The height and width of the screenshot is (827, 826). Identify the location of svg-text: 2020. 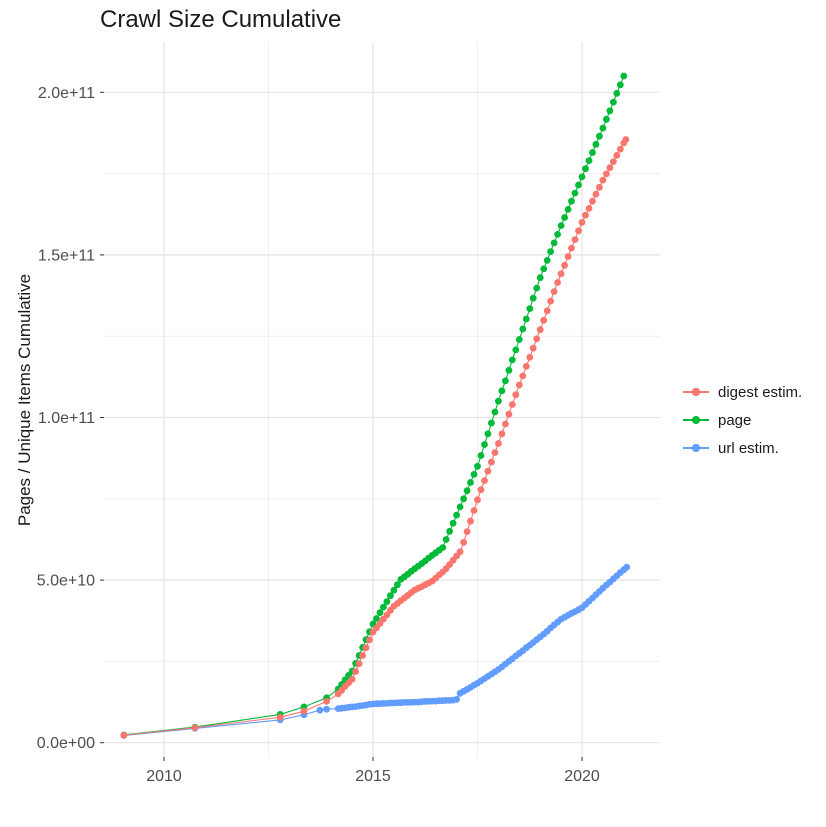
(582, 776).